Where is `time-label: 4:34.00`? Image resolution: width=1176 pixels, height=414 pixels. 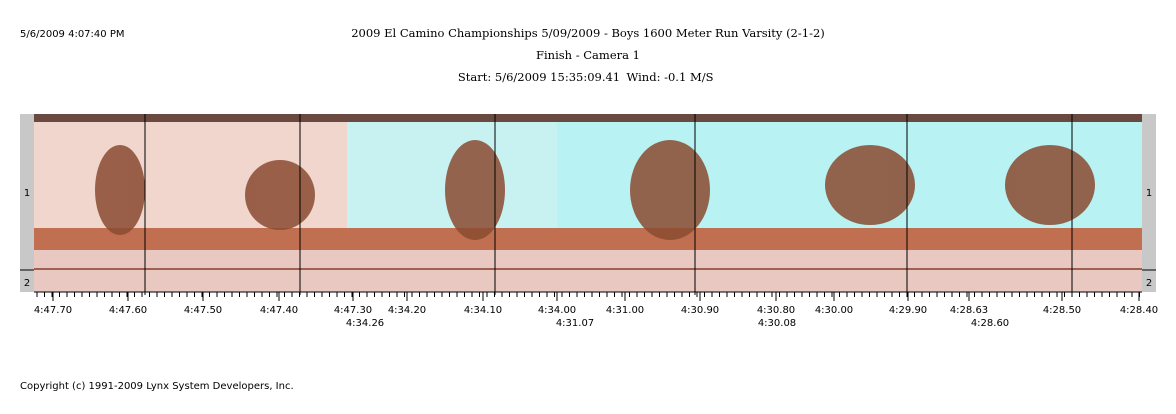 time-label: 4:34.00 is located at coordinates (557, 310).